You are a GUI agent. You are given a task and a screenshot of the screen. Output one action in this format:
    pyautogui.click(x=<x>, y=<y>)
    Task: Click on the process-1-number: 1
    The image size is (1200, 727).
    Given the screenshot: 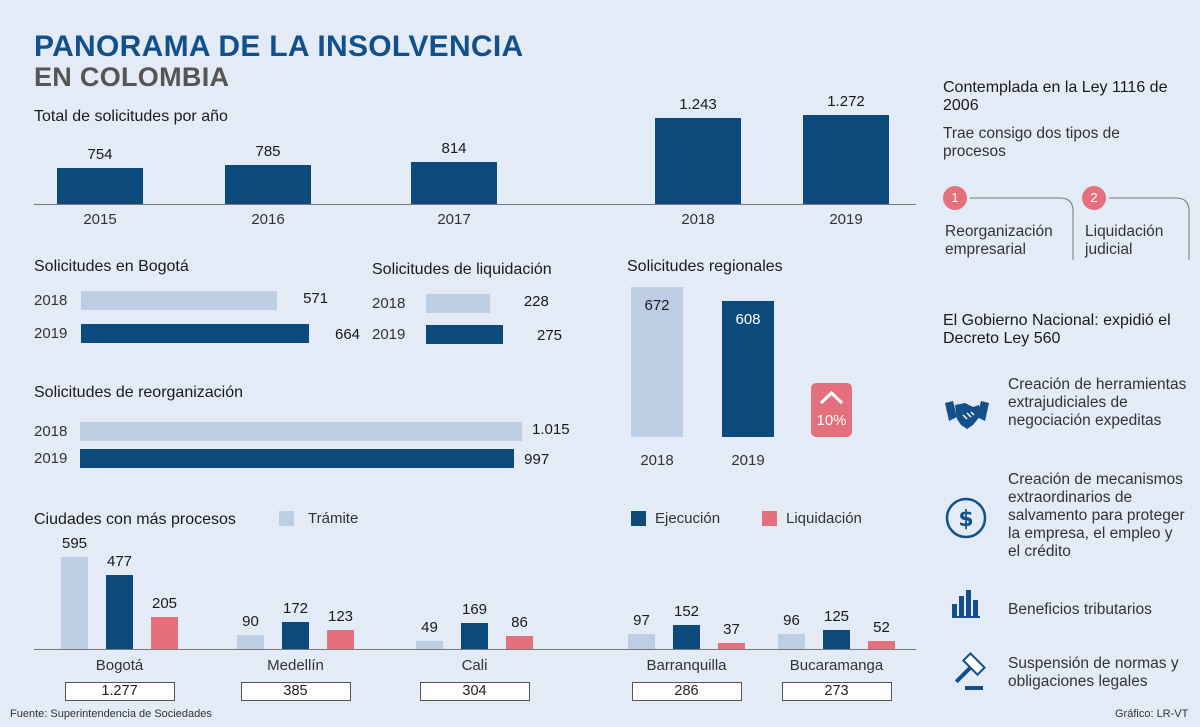 What is the action you would take?
    pyautogui.click(x=955, y=198)
    